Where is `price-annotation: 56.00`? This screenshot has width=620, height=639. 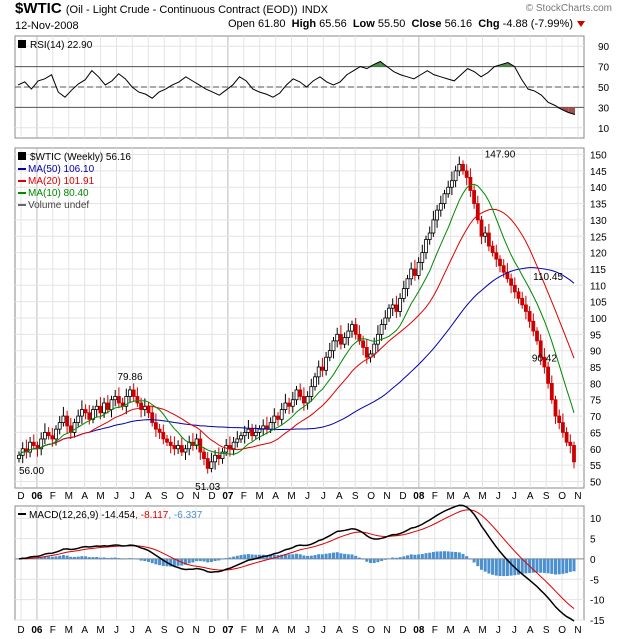
price-annotation: 56.00 is located at coordinates (31, 471).